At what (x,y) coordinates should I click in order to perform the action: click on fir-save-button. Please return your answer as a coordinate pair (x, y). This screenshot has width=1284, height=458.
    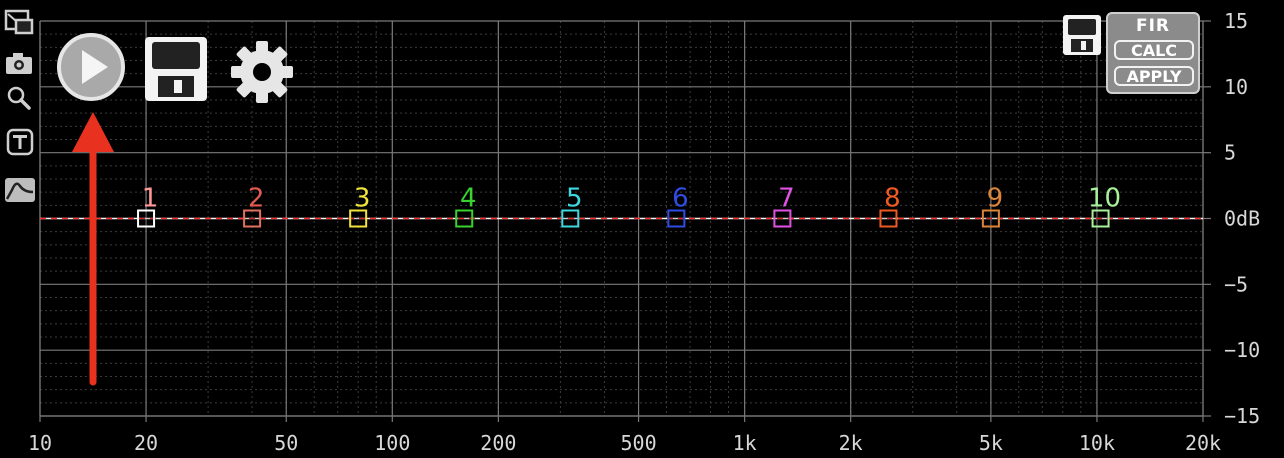
    Looking at the image, I should click on (1082, 35).